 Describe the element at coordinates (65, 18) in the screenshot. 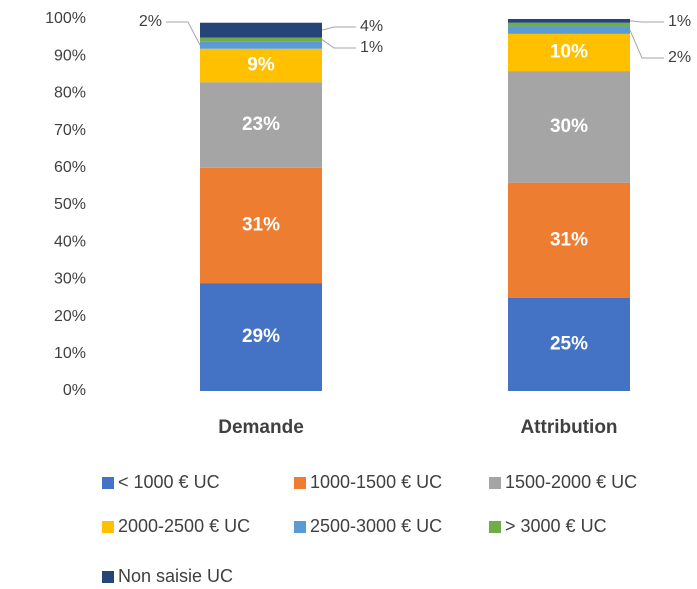

I see `y-tick-label: 100%` at that location.